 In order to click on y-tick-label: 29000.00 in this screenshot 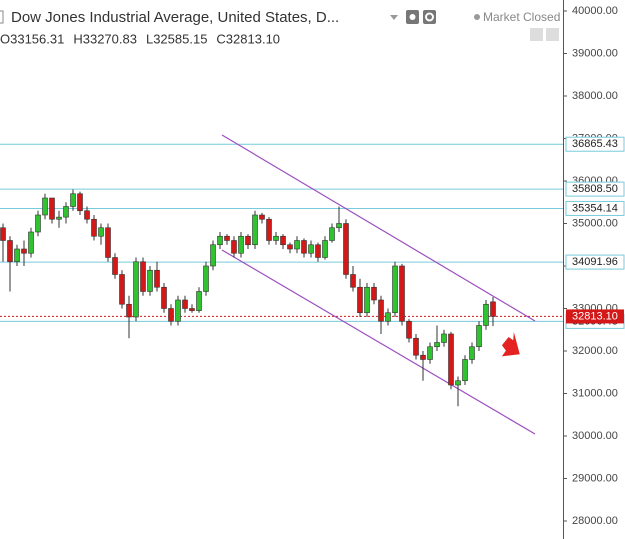, I will do `click(595, 478)`.